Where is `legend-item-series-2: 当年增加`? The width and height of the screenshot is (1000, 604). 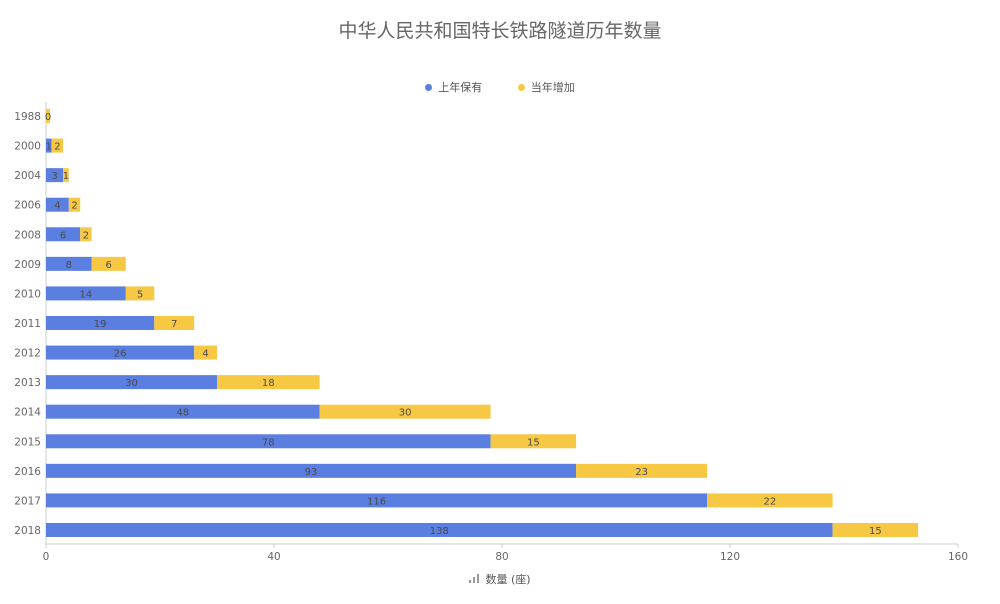 legend-item-series-2: 当年增加 is located at coordinates (546, 87).